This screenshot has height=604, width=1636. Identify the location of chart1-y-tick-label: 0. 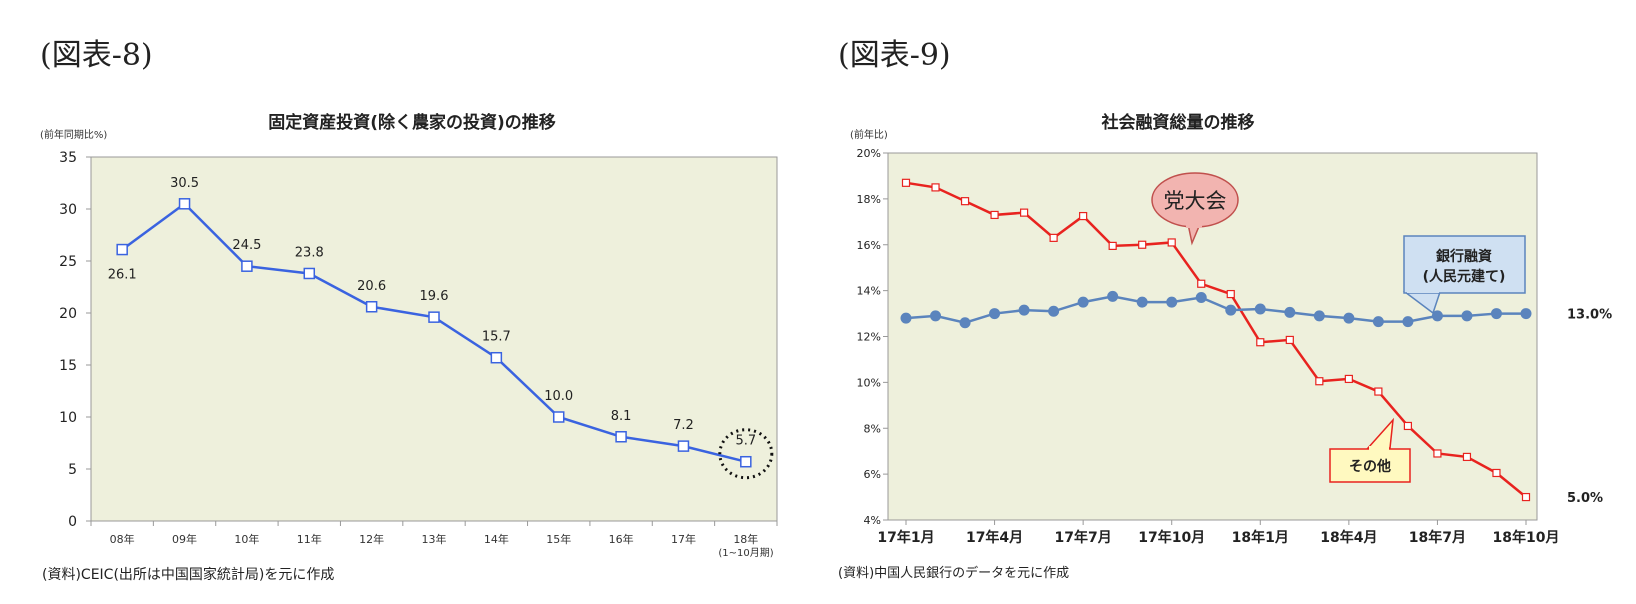
(72, 522).